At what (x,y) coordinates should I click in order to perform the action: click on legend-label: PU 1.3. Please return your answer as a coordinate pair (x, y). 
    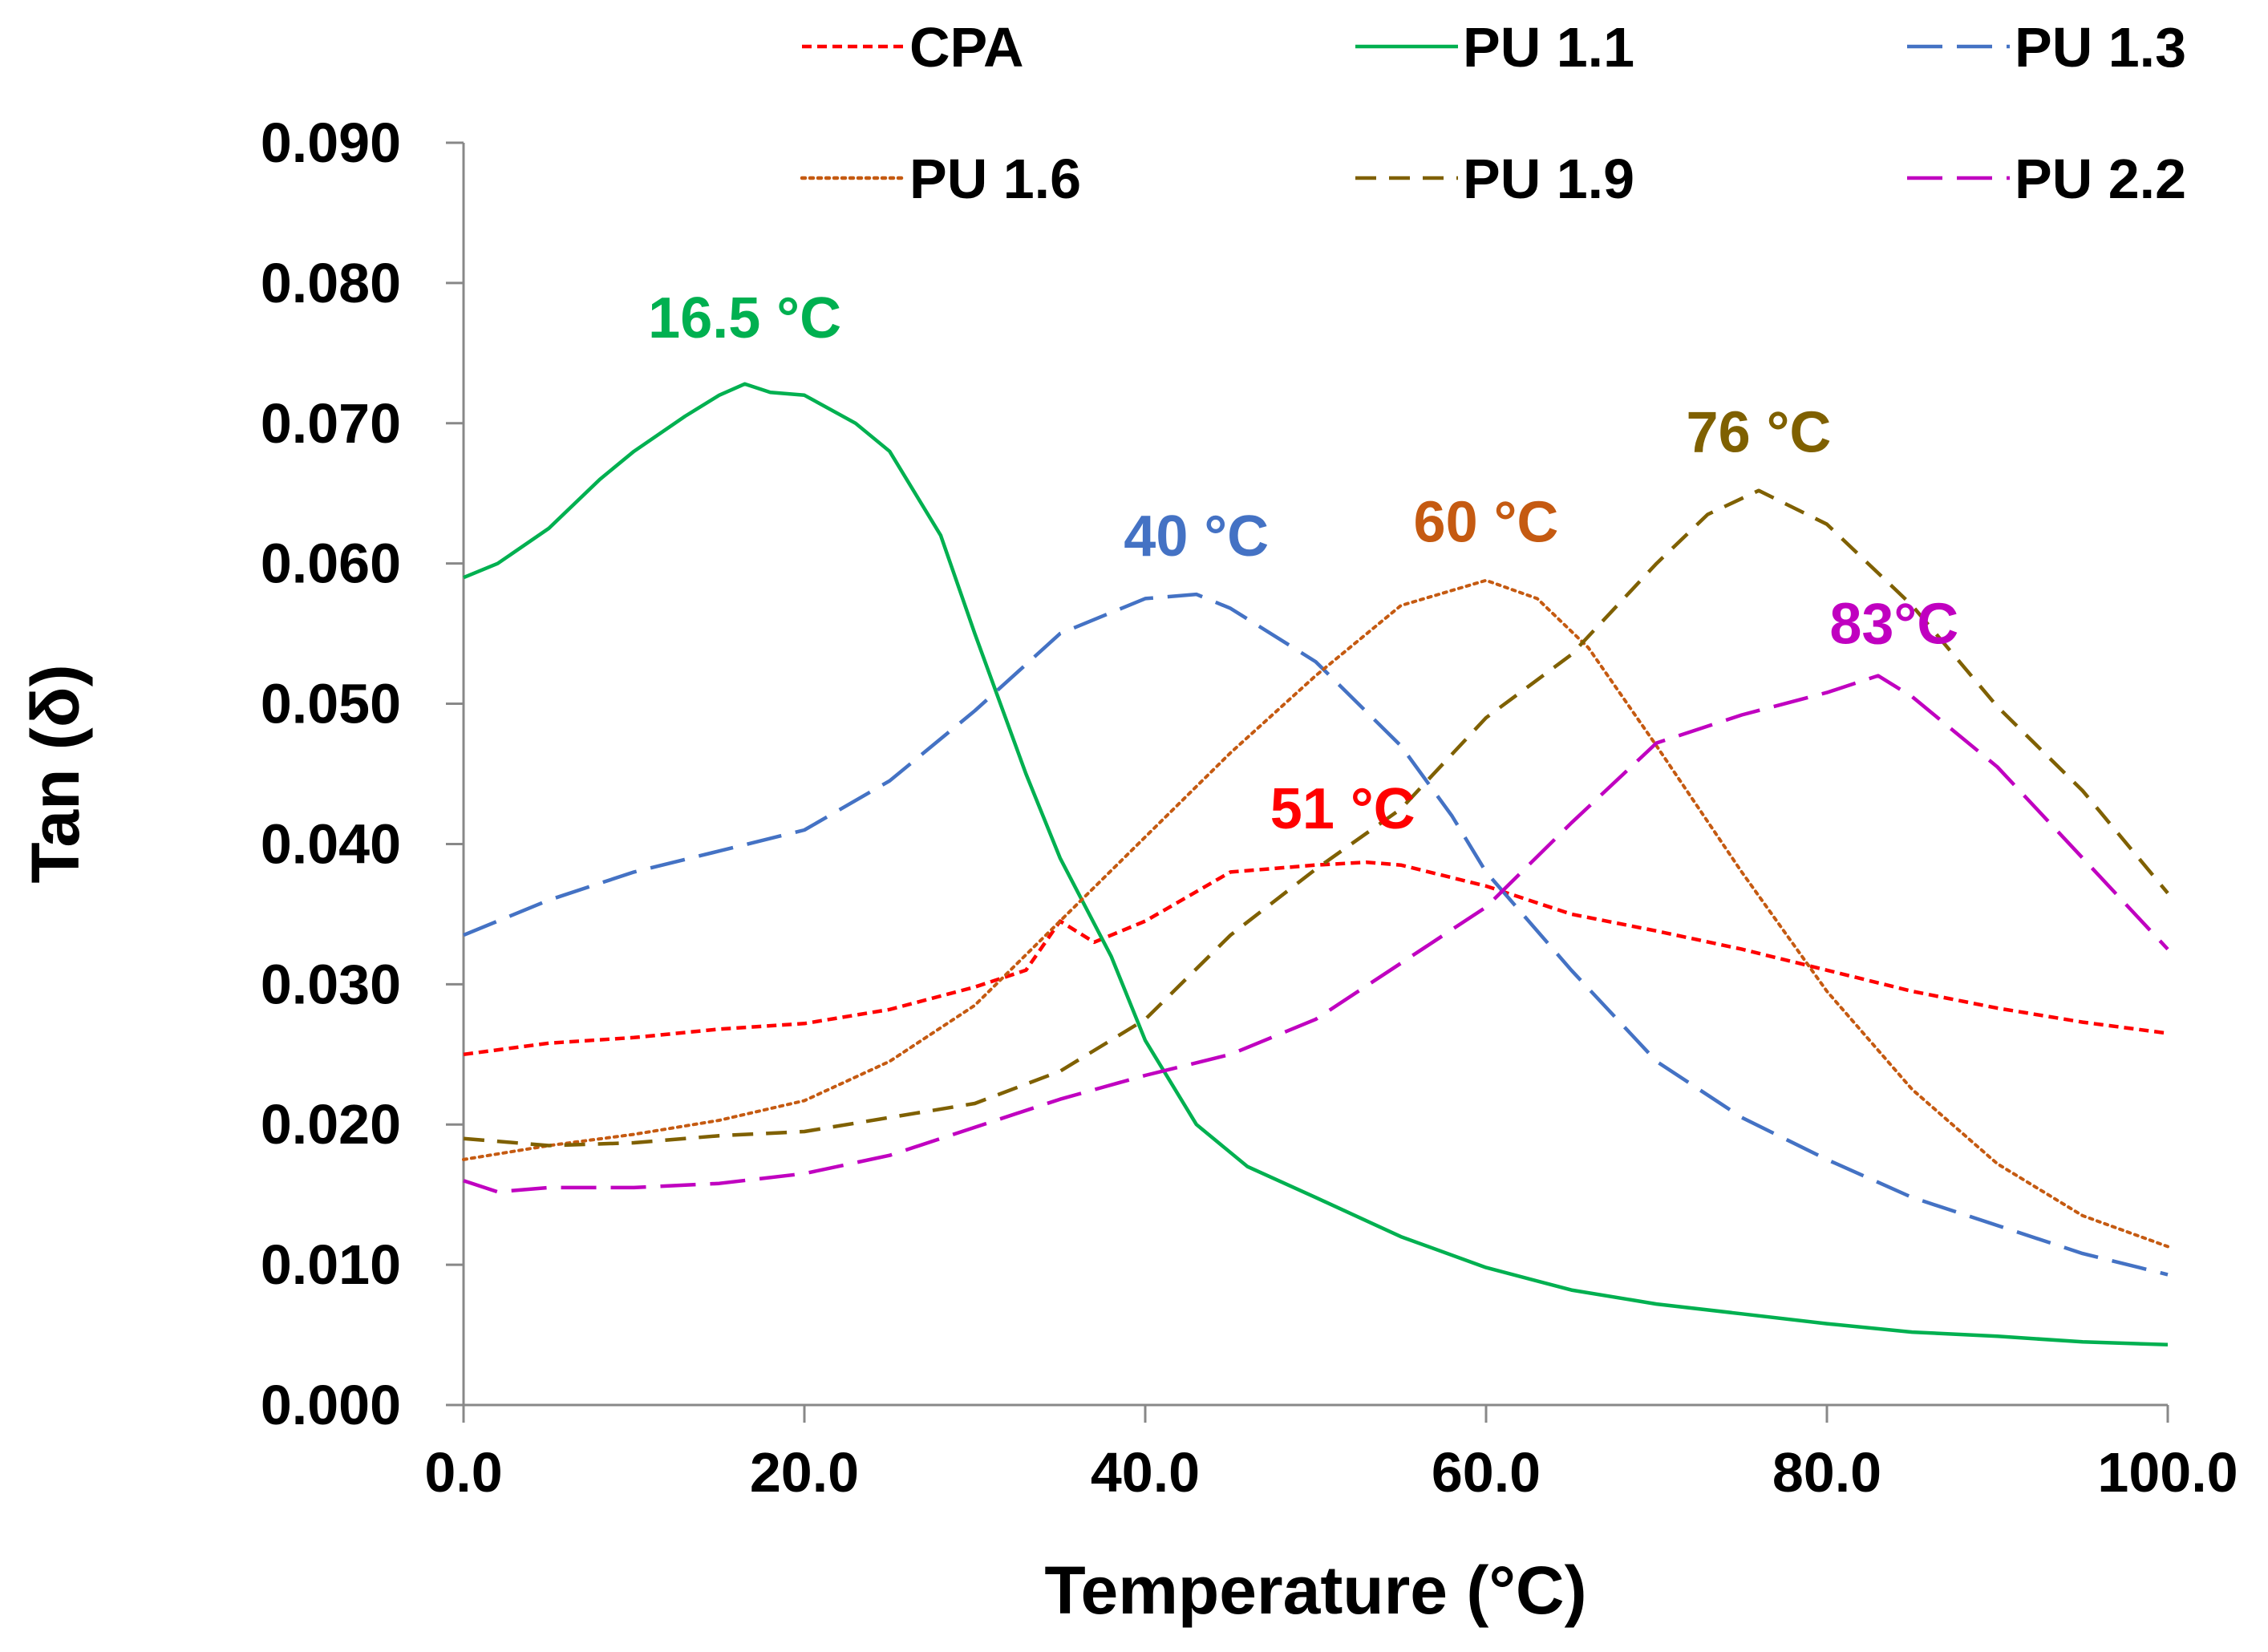
    Looking at the image, I should click on (2100, 47).